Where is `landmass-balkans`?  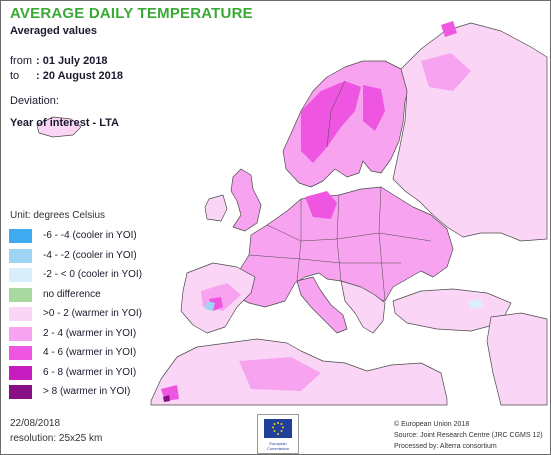 landmass-balkans is located at coordinates (363, 307).